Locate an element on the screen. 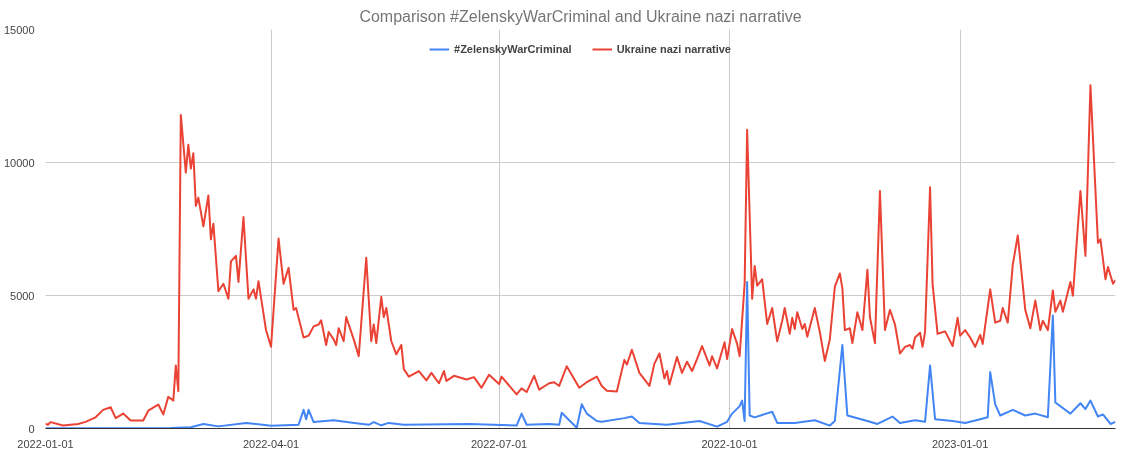  y-tick-label: 10000 is located at coordinates (19, 162).